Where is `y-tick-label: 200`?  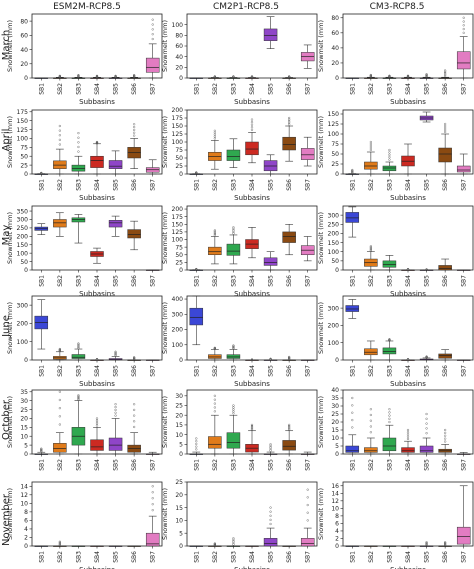
y-tick-label: 200 is located at coordinates (178, 330).